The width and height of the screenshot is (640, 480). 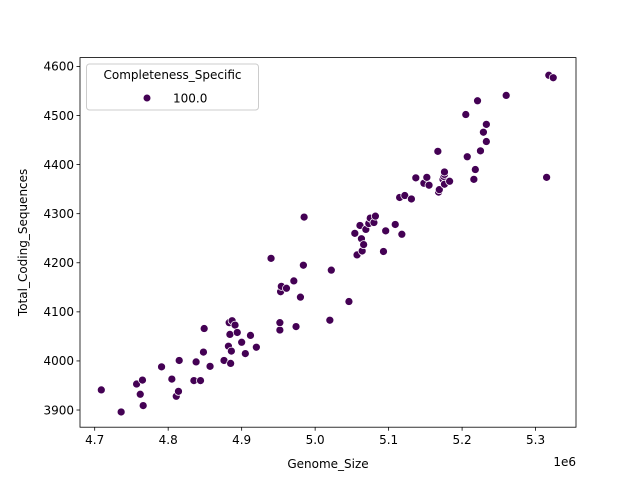 What do you see at coordinates (147, 98) in the screenshot?
I see `legend-marker` at bounding box center [147, 98].